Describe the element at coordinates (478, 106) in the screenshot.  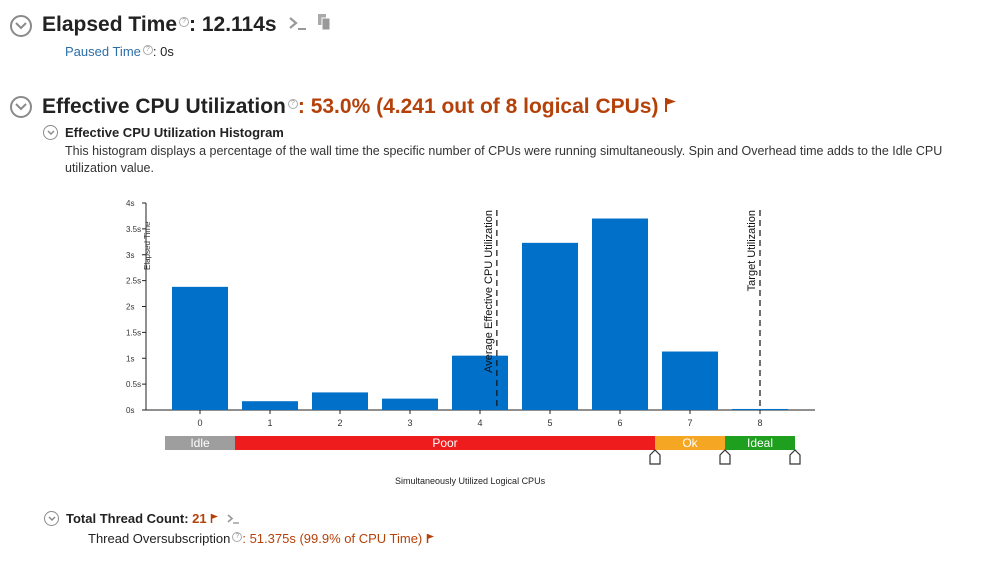
I see `cpu-utilization-value: : 53.0% (4.241 out of 8 logical CPUs)` at that location.